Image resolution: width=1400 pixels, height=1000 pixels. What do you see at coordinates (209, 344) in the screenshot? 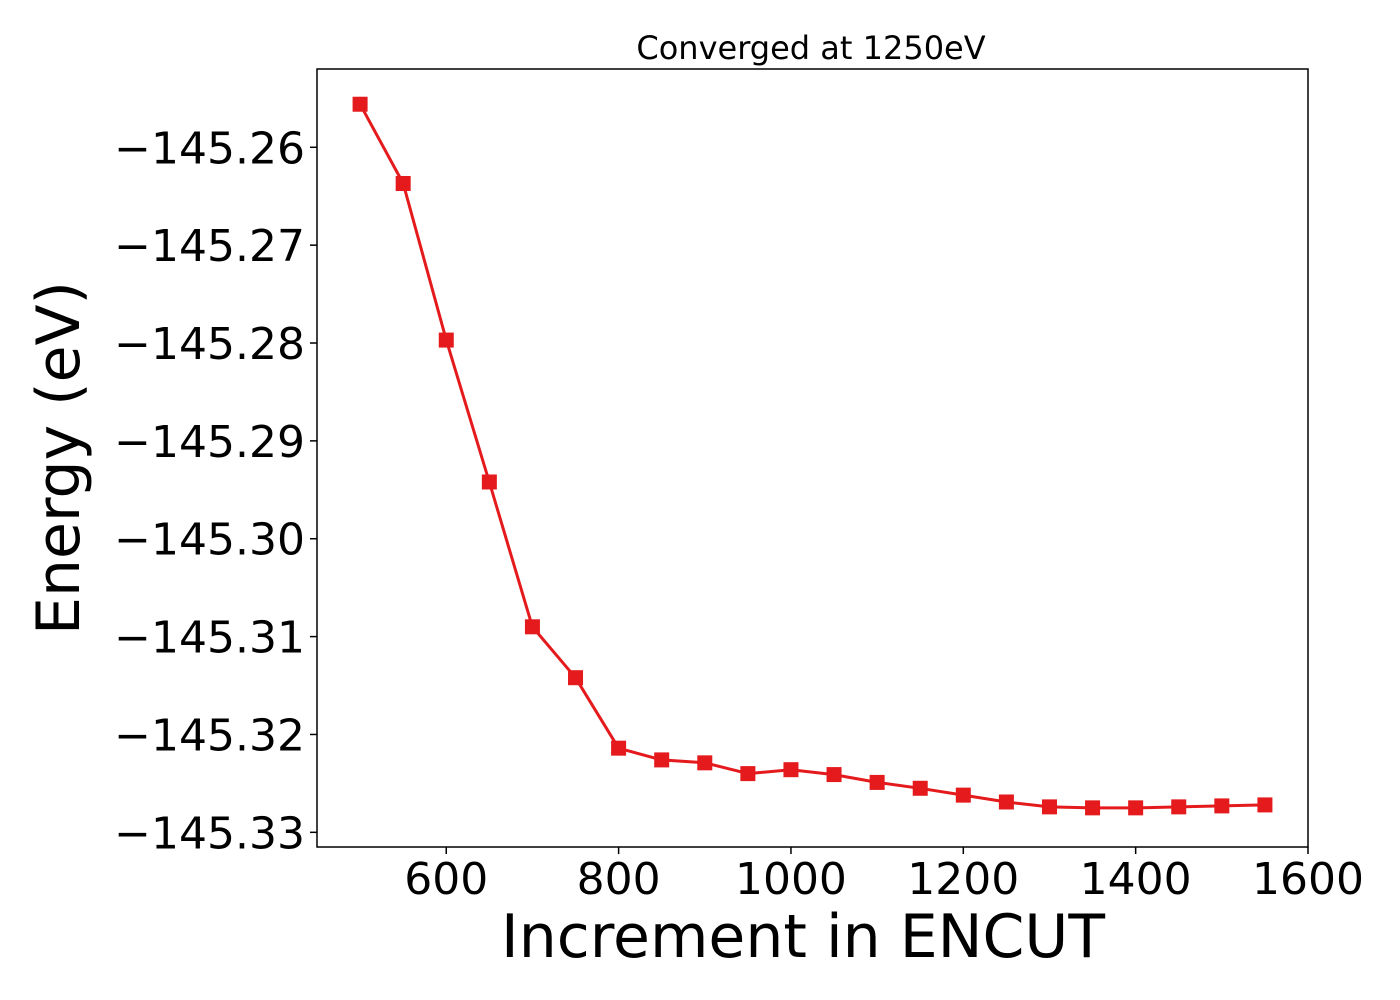
I see `y-tick-label: −145.28` at bounding box center [209, 344].